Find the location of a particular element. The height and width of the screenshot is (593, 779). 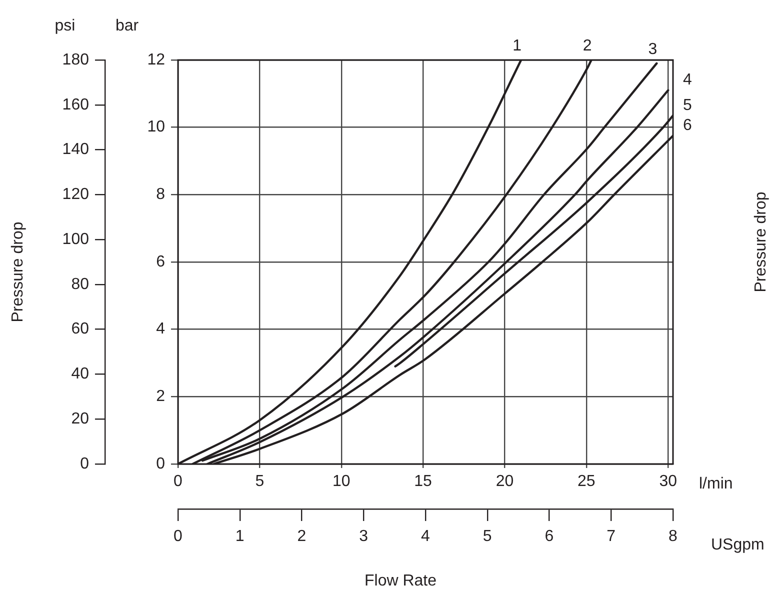

y-tick-label: 8 is located at coordinates (161, 195).